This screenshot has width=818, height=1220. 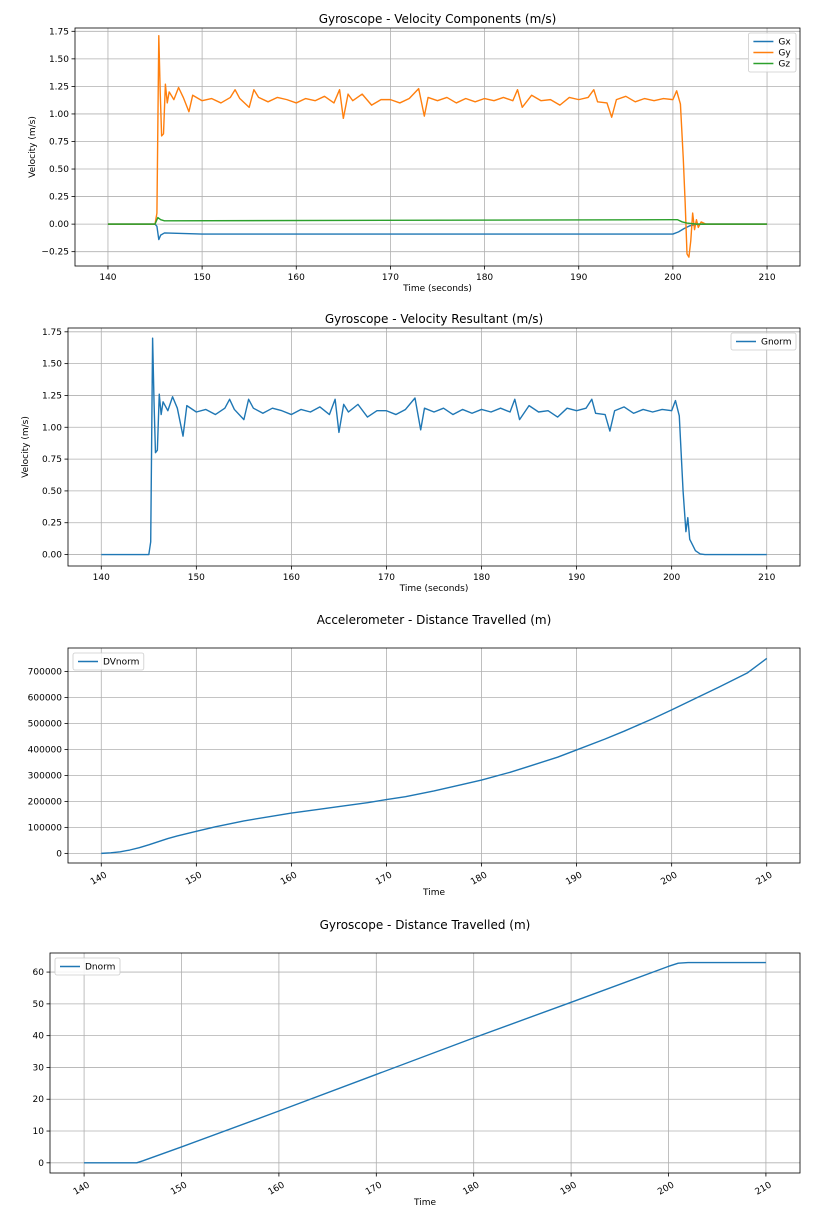 What do you see at coordinates (425, 925) in the screenshot?
I see `chart-title: Gyroscope - Distance Travelled (m)` at bounding box center [425, 925].